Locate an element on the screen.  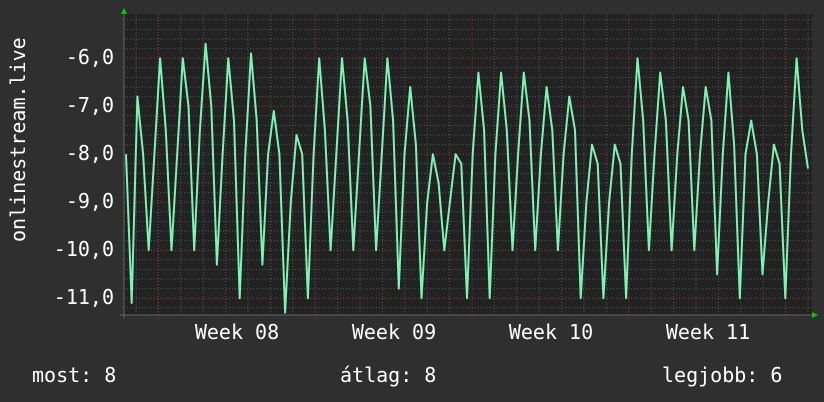
x-axis-arrow-icon is located at coordinates (815, 315).